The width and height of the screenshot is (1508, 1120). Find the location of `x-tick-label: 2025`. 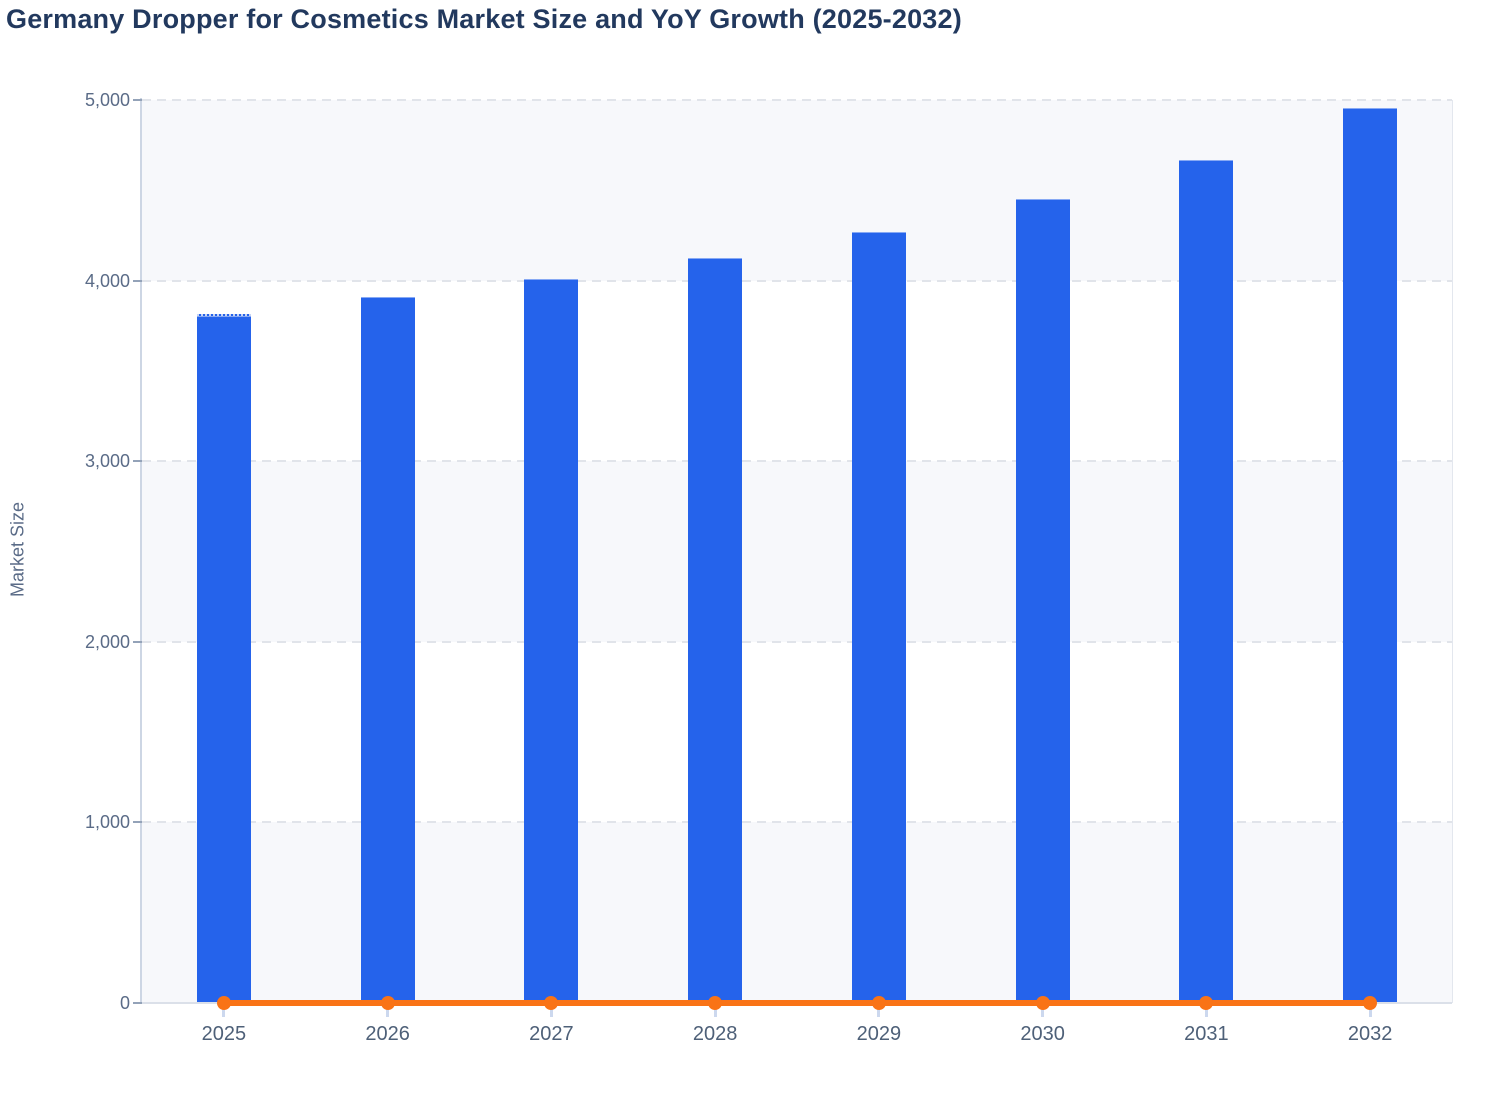

x-tick-label: 2025 is located at coordinates (224, 1034).